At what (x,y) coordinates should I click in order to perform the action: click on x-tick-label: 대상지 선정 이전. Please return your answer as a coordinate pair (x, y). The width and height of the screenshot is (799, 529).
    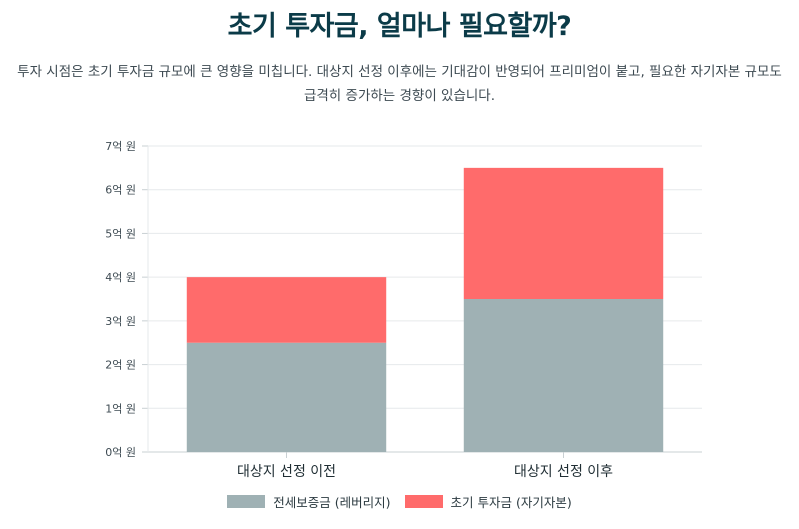
    Looking at the image, I should click on (286, 472).